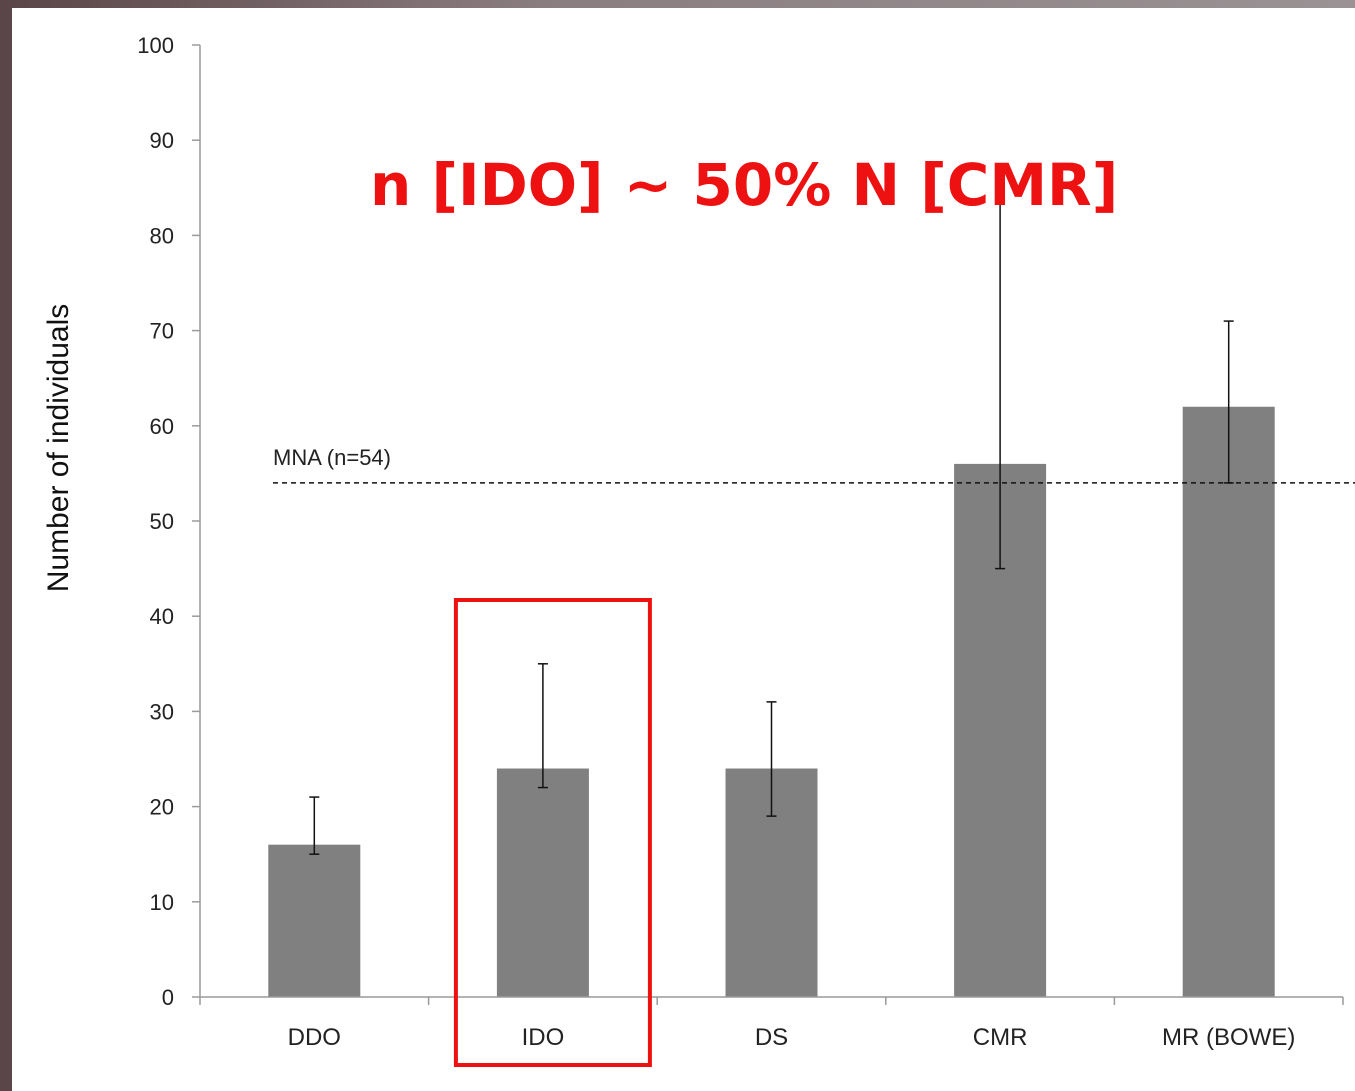 The width and height of the screenshot is (1355, 1091). Describe the element at coordinates (162, 616) in the screenshot. I see `y-tick-label: 40` at that location.